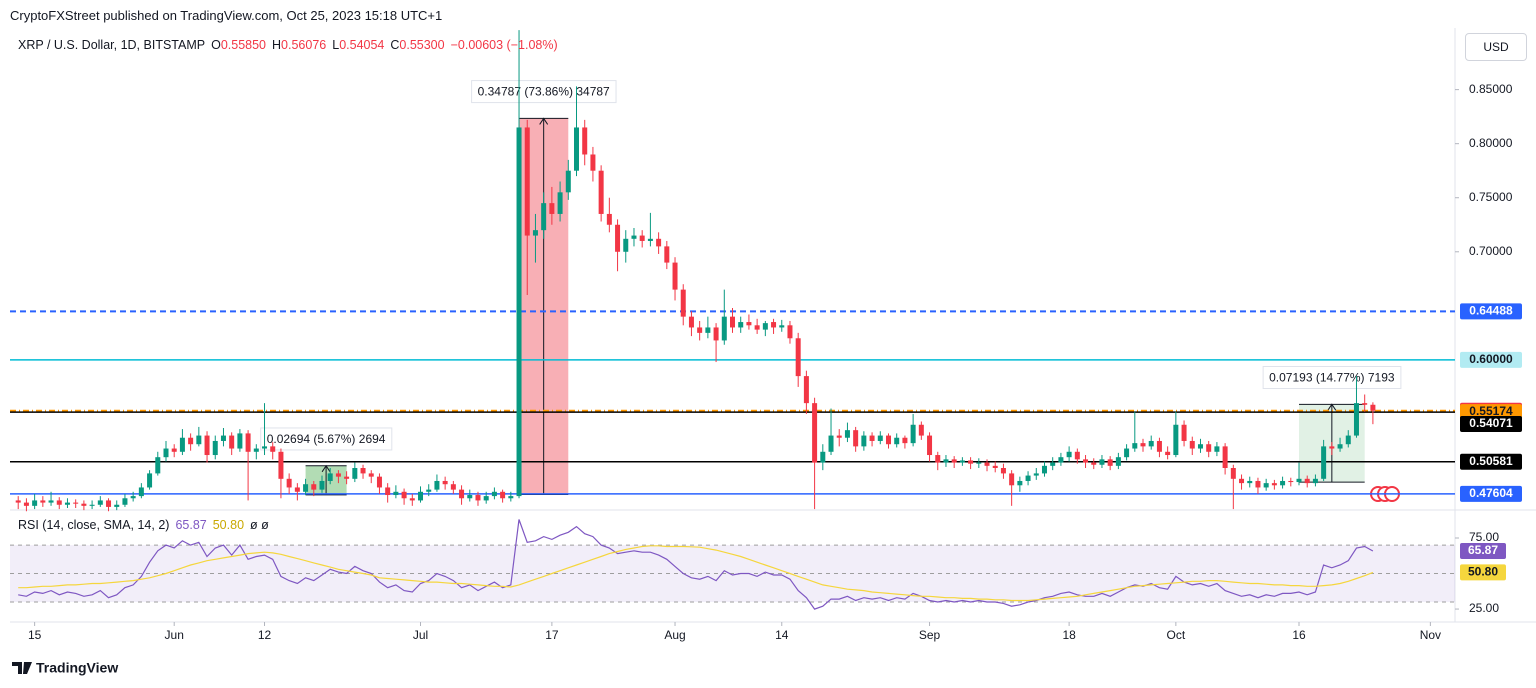 This screenshot has height=688, width=1536. Describe the element at coordinates (94, 525) in the screenshot. I see `rsi-title: RSI (14, close, SMA, 14, 2)` at that location.